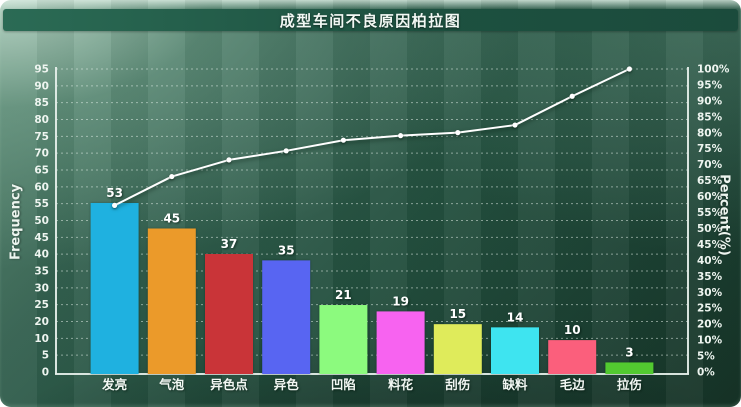  I want to click on right-axis-tick-label: 0%, so click(706, 373).